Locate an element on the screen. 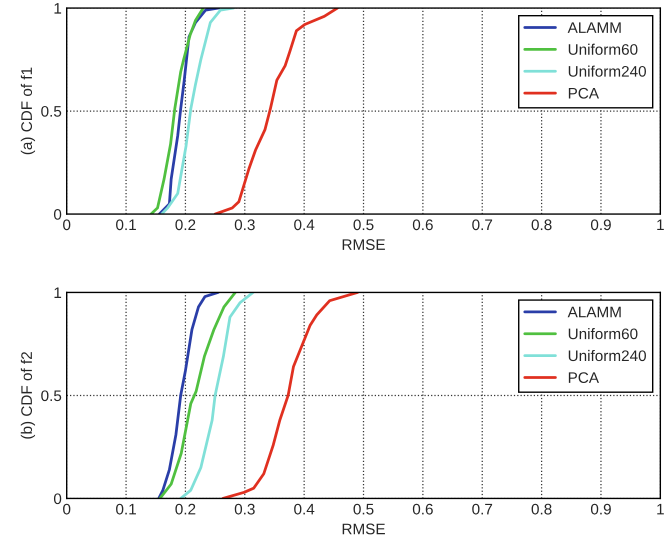 The height and width of the screenshot is (536, 667). y-axis-title: (a) CDF of f1 is located at coordinates (28, 111).